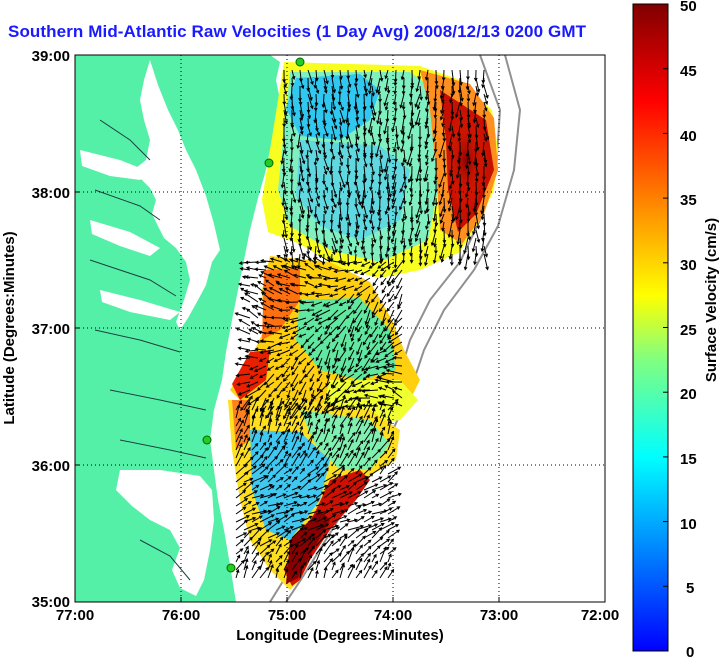 Image resolution: width=724 pixels, height=659 pixels. I want to click on river-inlet, so click(115, 165).